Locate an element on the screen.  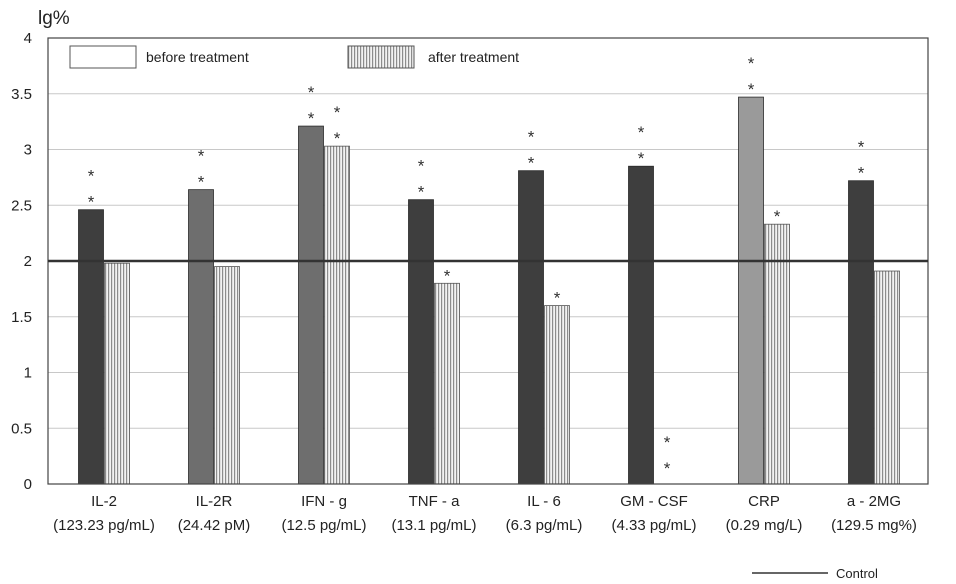
y-tick-labels: 0 0.5 1 1.5 2 2.5 3 3.5 4 is located at coordinates (21, 261).